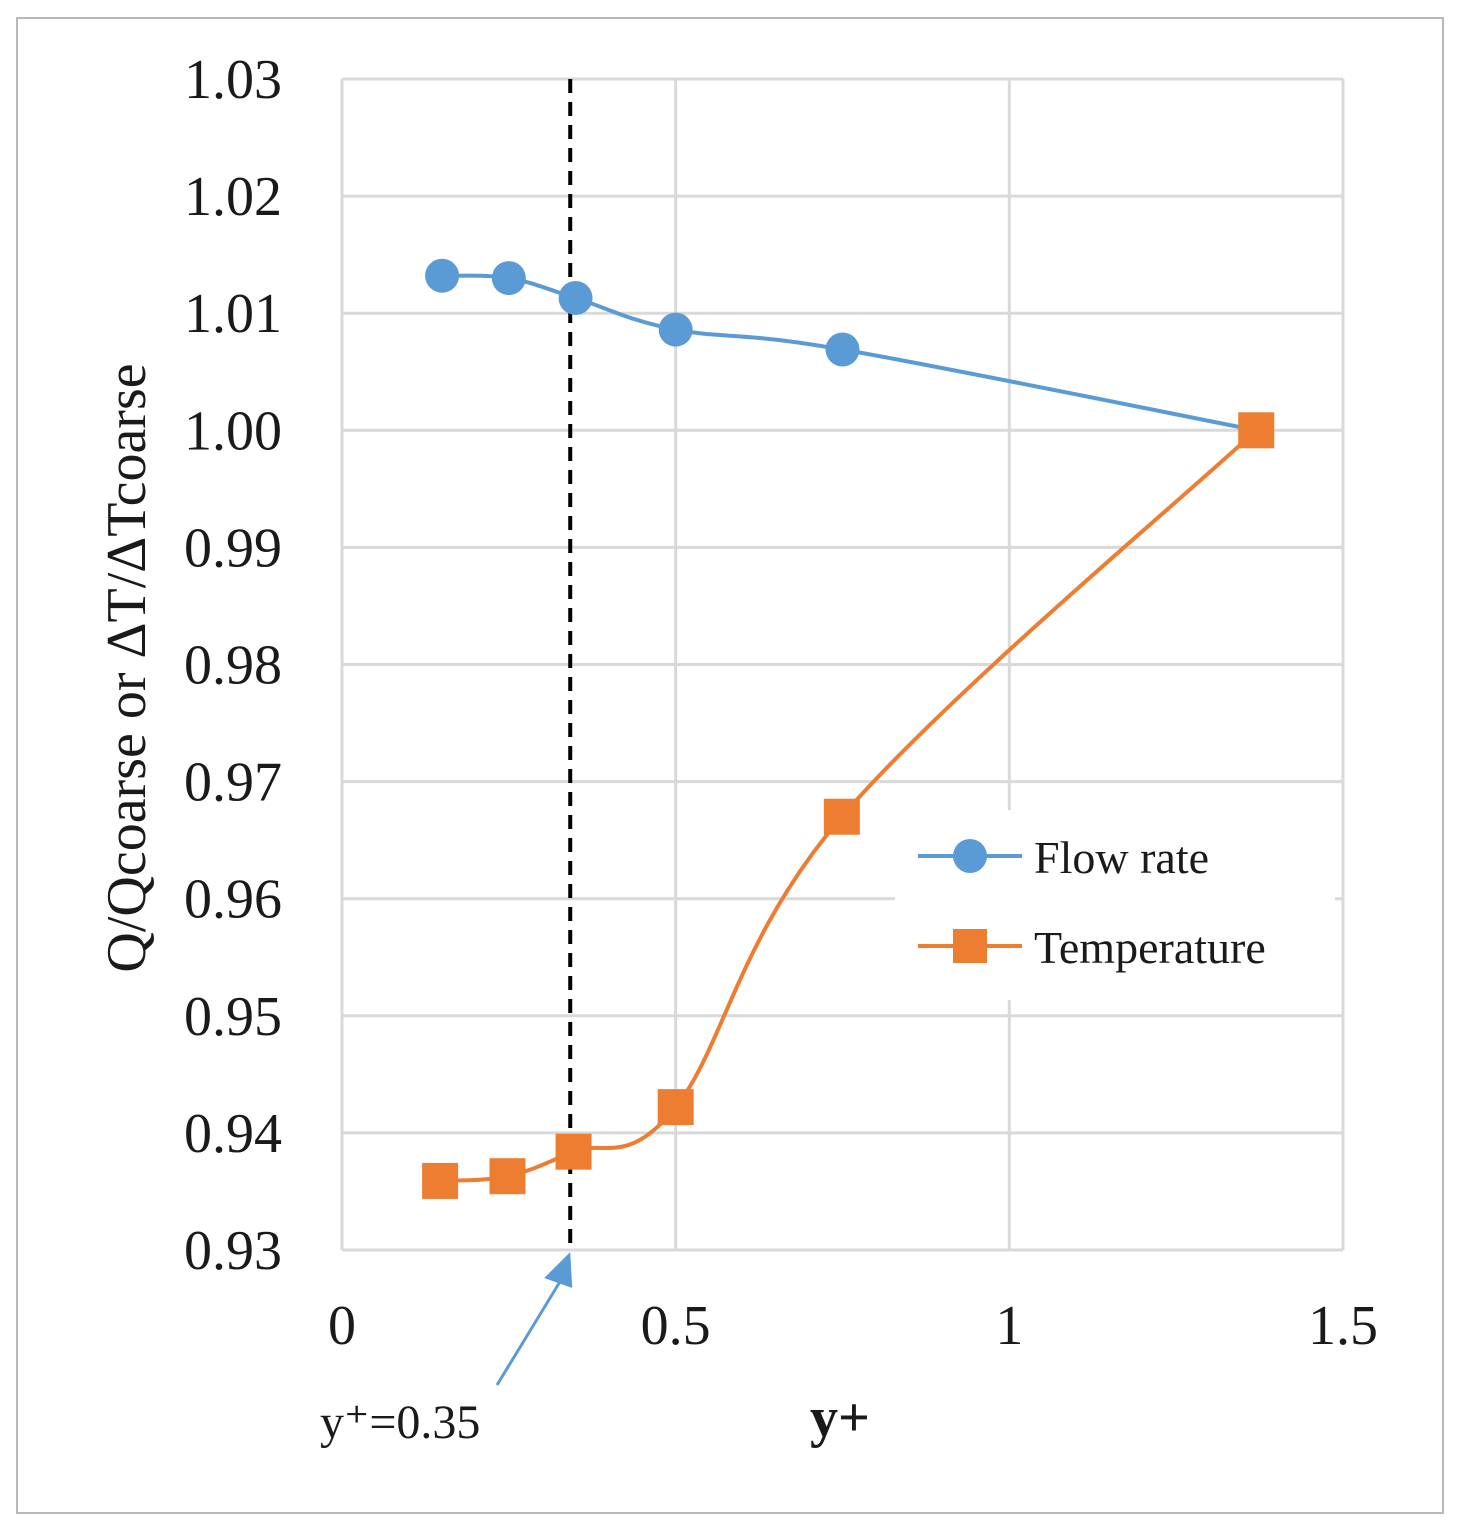  I want to click on annotation-arrow-head, so click(558, 1270).